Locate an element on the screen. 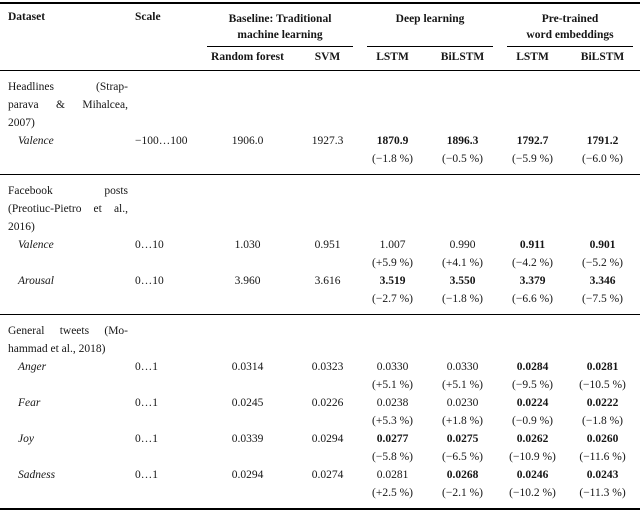 The image size is (640, 510). metric-label: Sadness is located at coordinates (37, 475).